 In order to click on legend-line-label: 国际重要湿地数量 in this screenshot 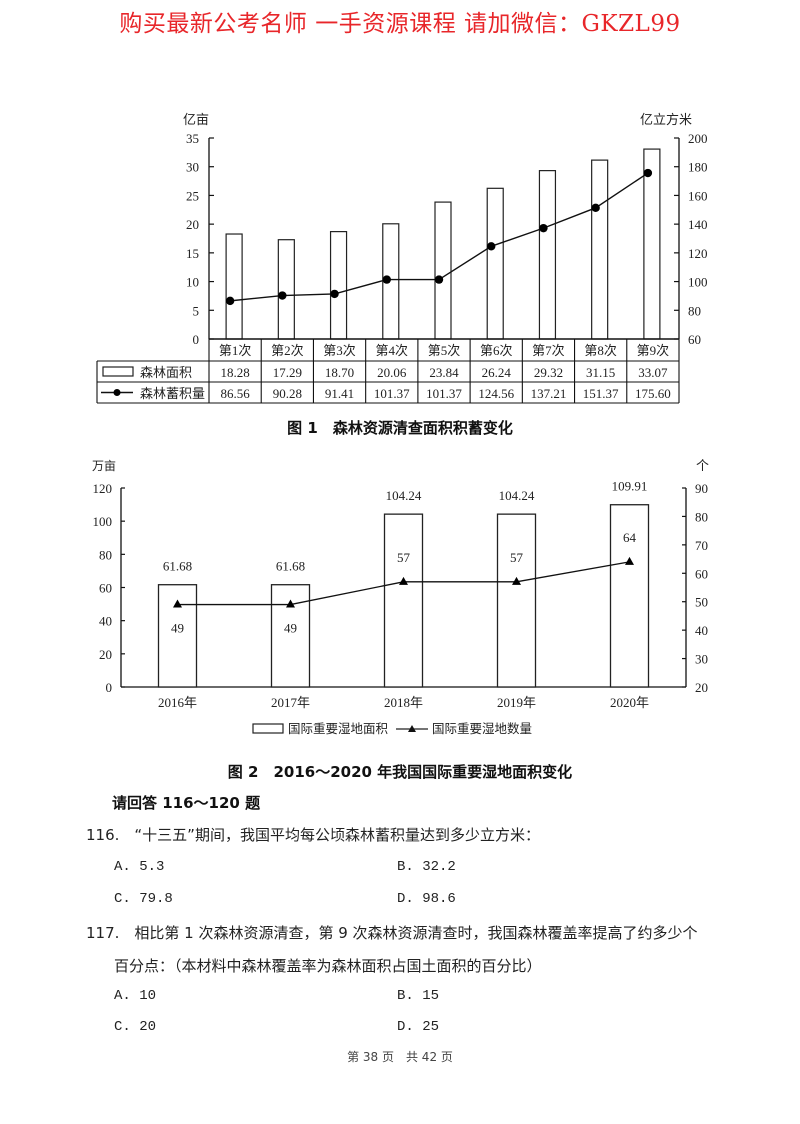, I will do `click(482, 728)`.